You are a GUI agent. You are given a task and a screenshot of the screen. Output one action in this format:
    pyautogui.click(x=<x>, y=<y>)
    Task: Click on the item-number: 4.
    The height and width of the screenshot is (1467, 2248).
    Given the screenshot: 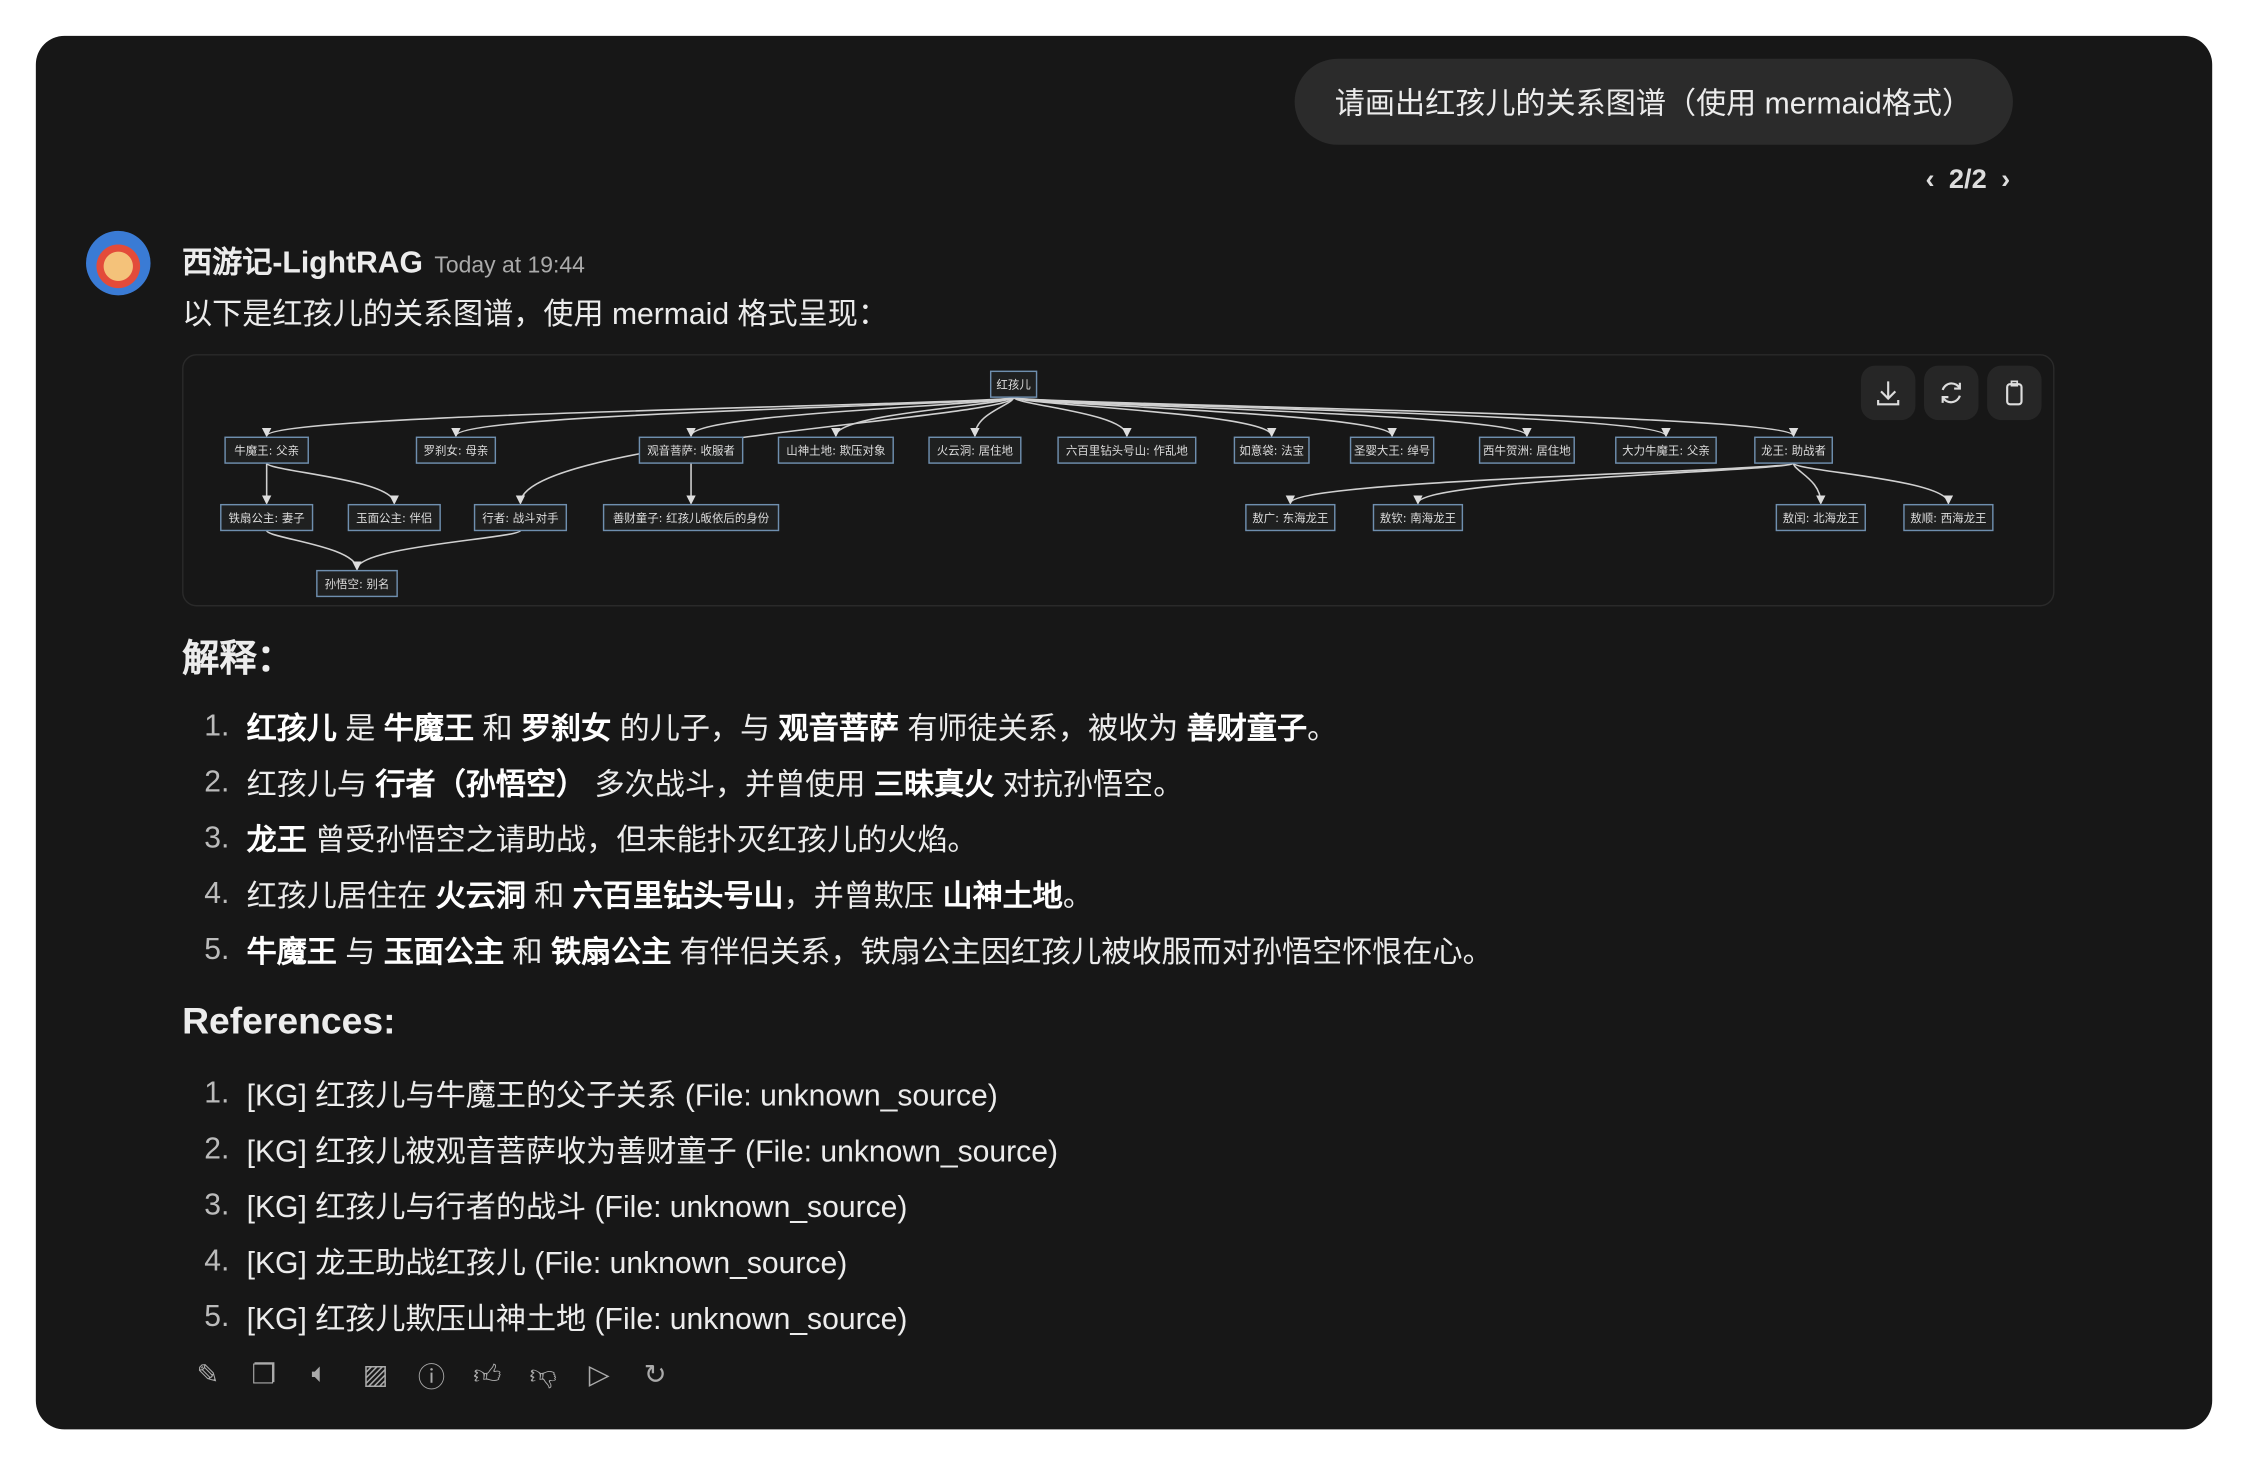 What is the action you would take?
    pyautogui.click(x=217, y=893)
    